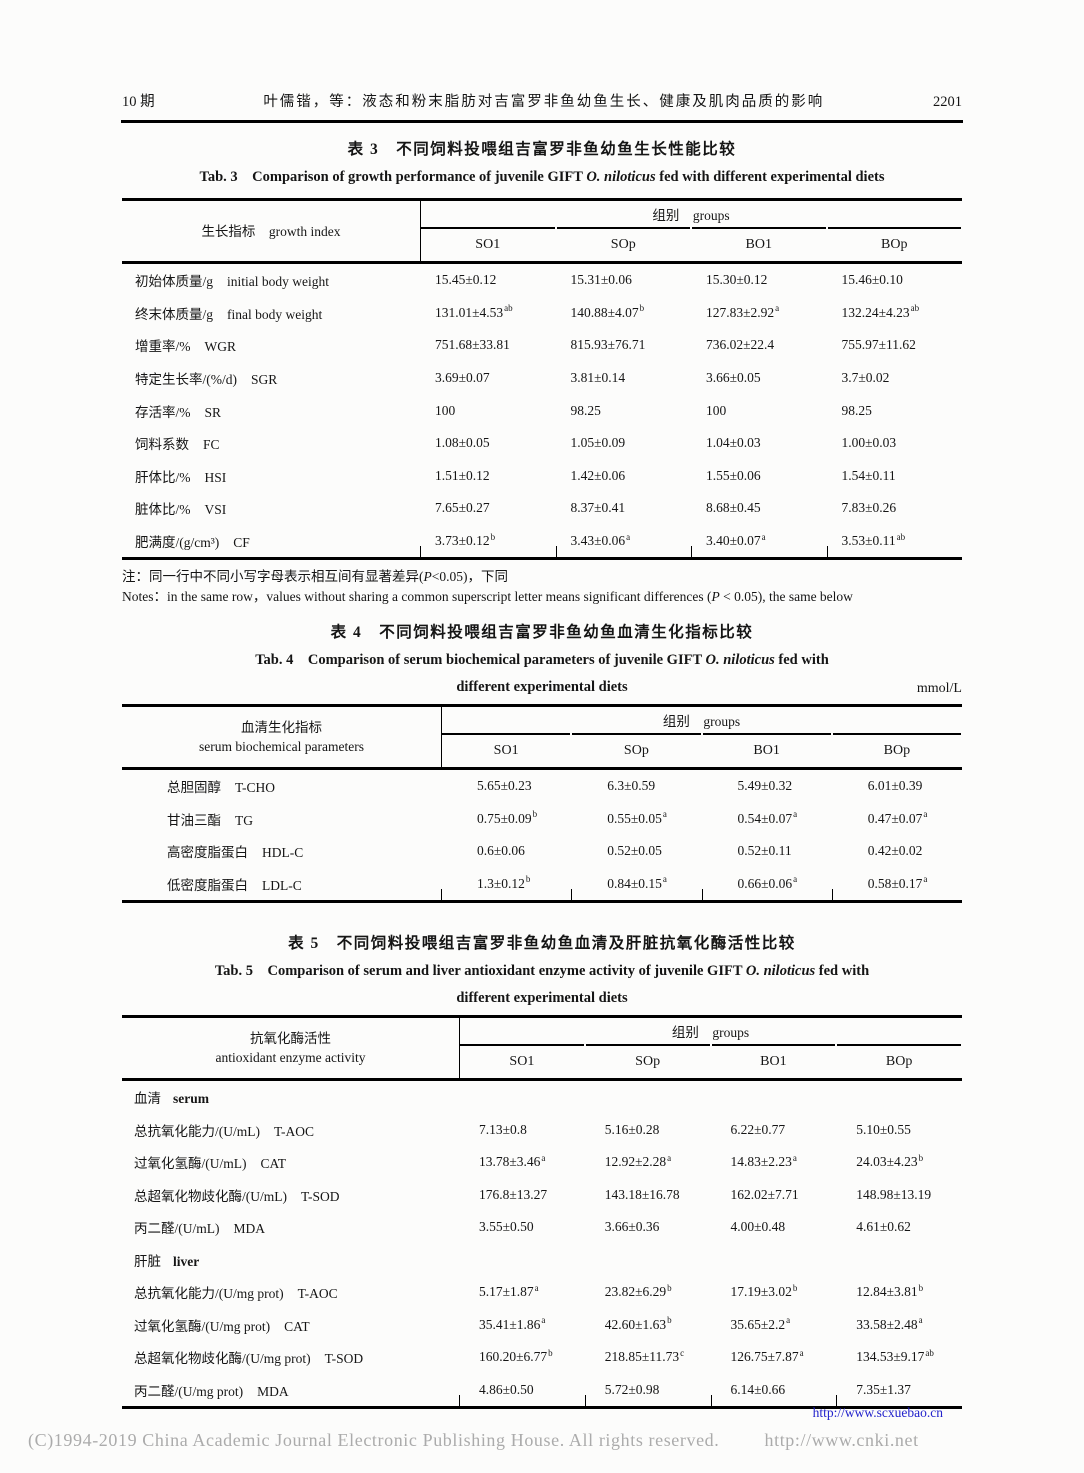  Describe the element at coordinates (743, 311) in the screenshot. I see `table-cell: 127.83±2.92a` at that location.